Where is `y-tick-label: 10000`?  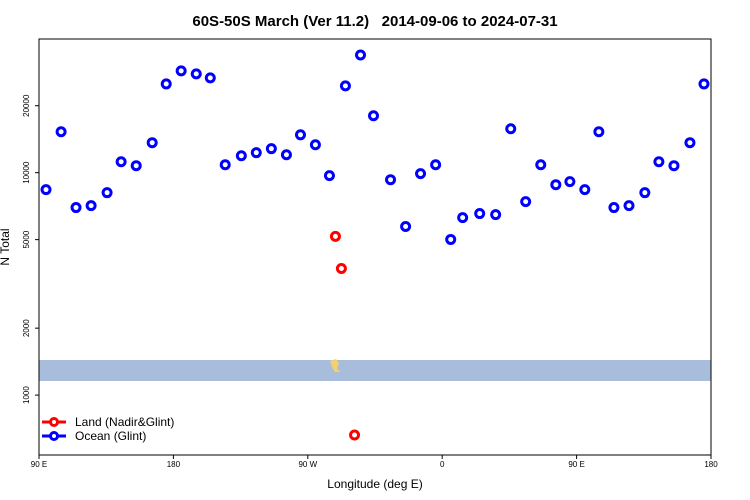
y-tick-label: 10000 is located at coordinates (26, 172).